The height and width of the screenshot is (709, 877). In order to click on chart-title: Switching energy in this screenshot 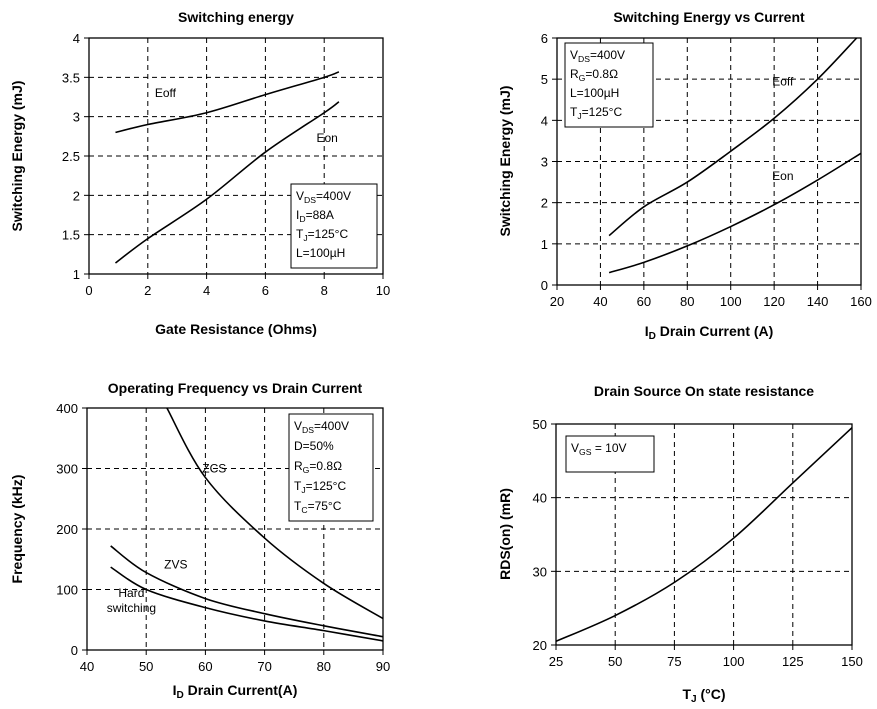, I will do `click(236, 17)`.